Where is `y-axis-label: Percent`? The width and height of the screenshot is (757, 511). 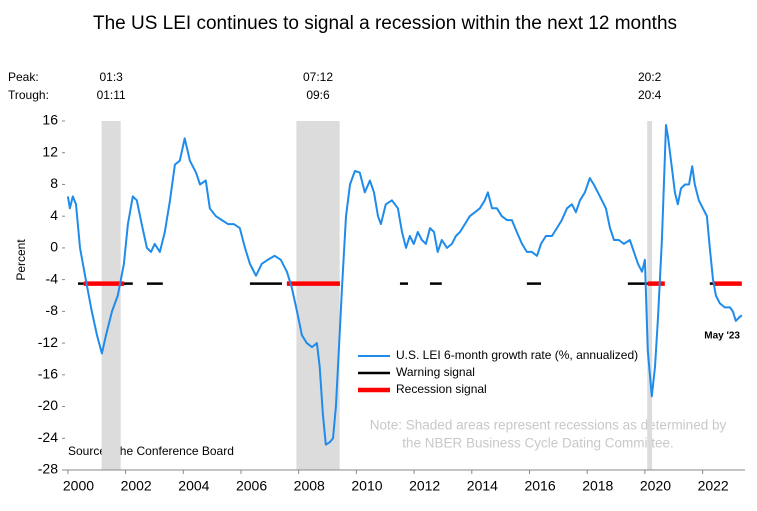
y-axis-label: Percent is located at coordinates (21, 260).